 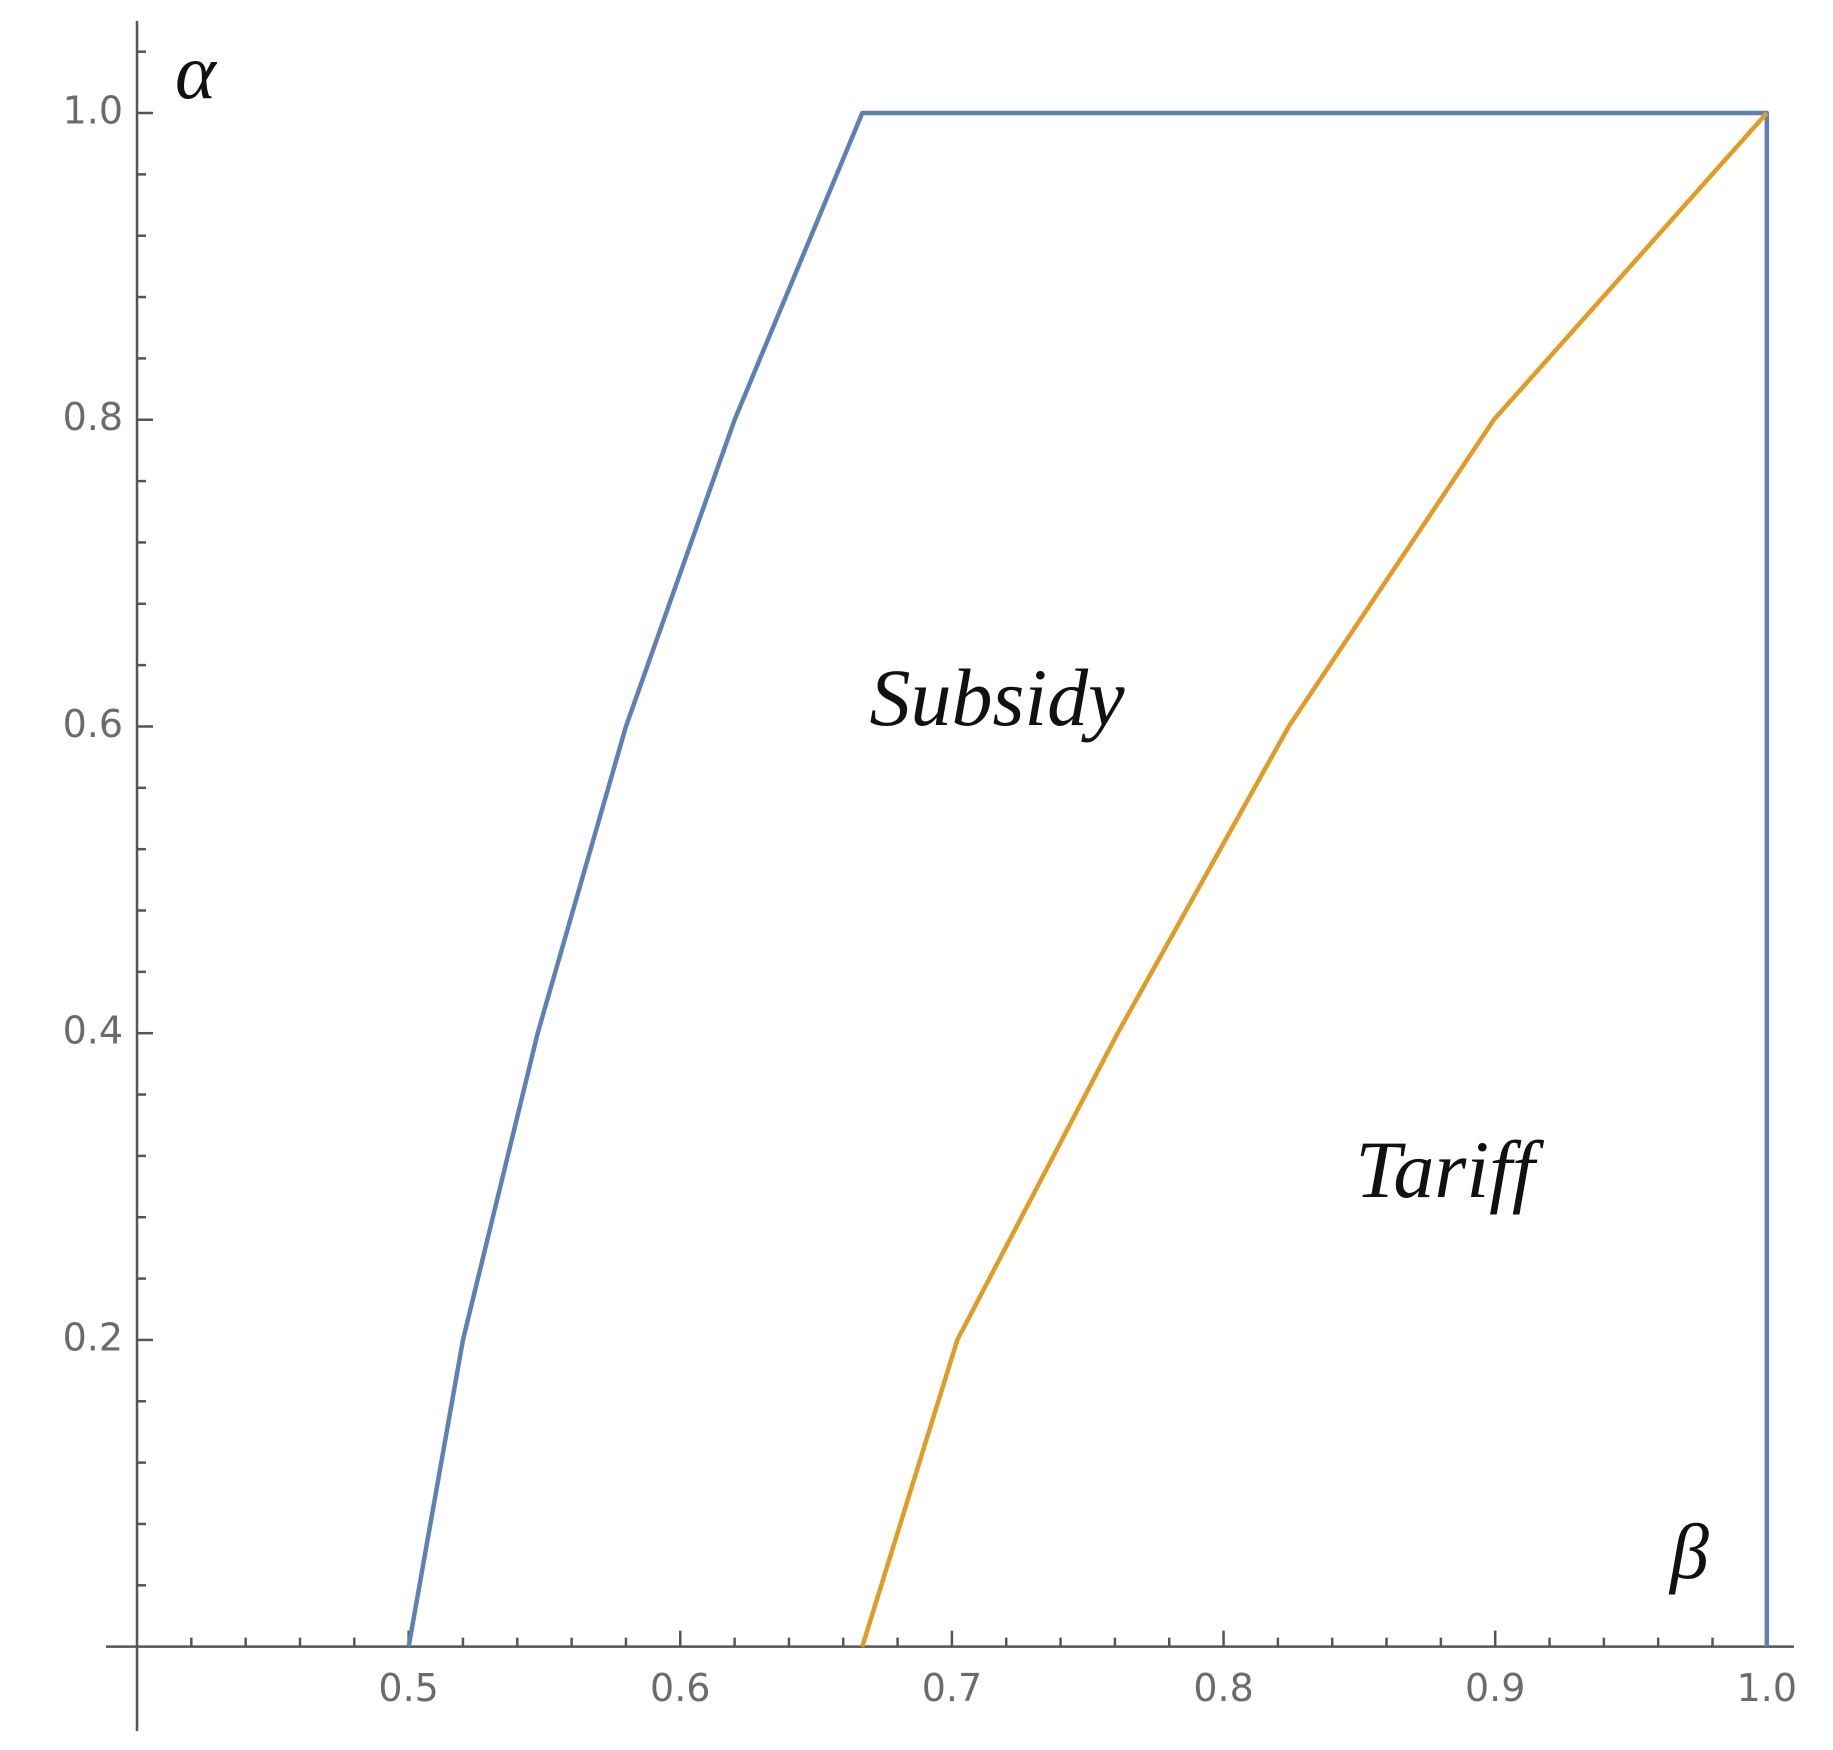 What do you see at coordinates (196, 71) in the screenshot?
I see `y-axis-label: α` at bounding box center [196, 71].